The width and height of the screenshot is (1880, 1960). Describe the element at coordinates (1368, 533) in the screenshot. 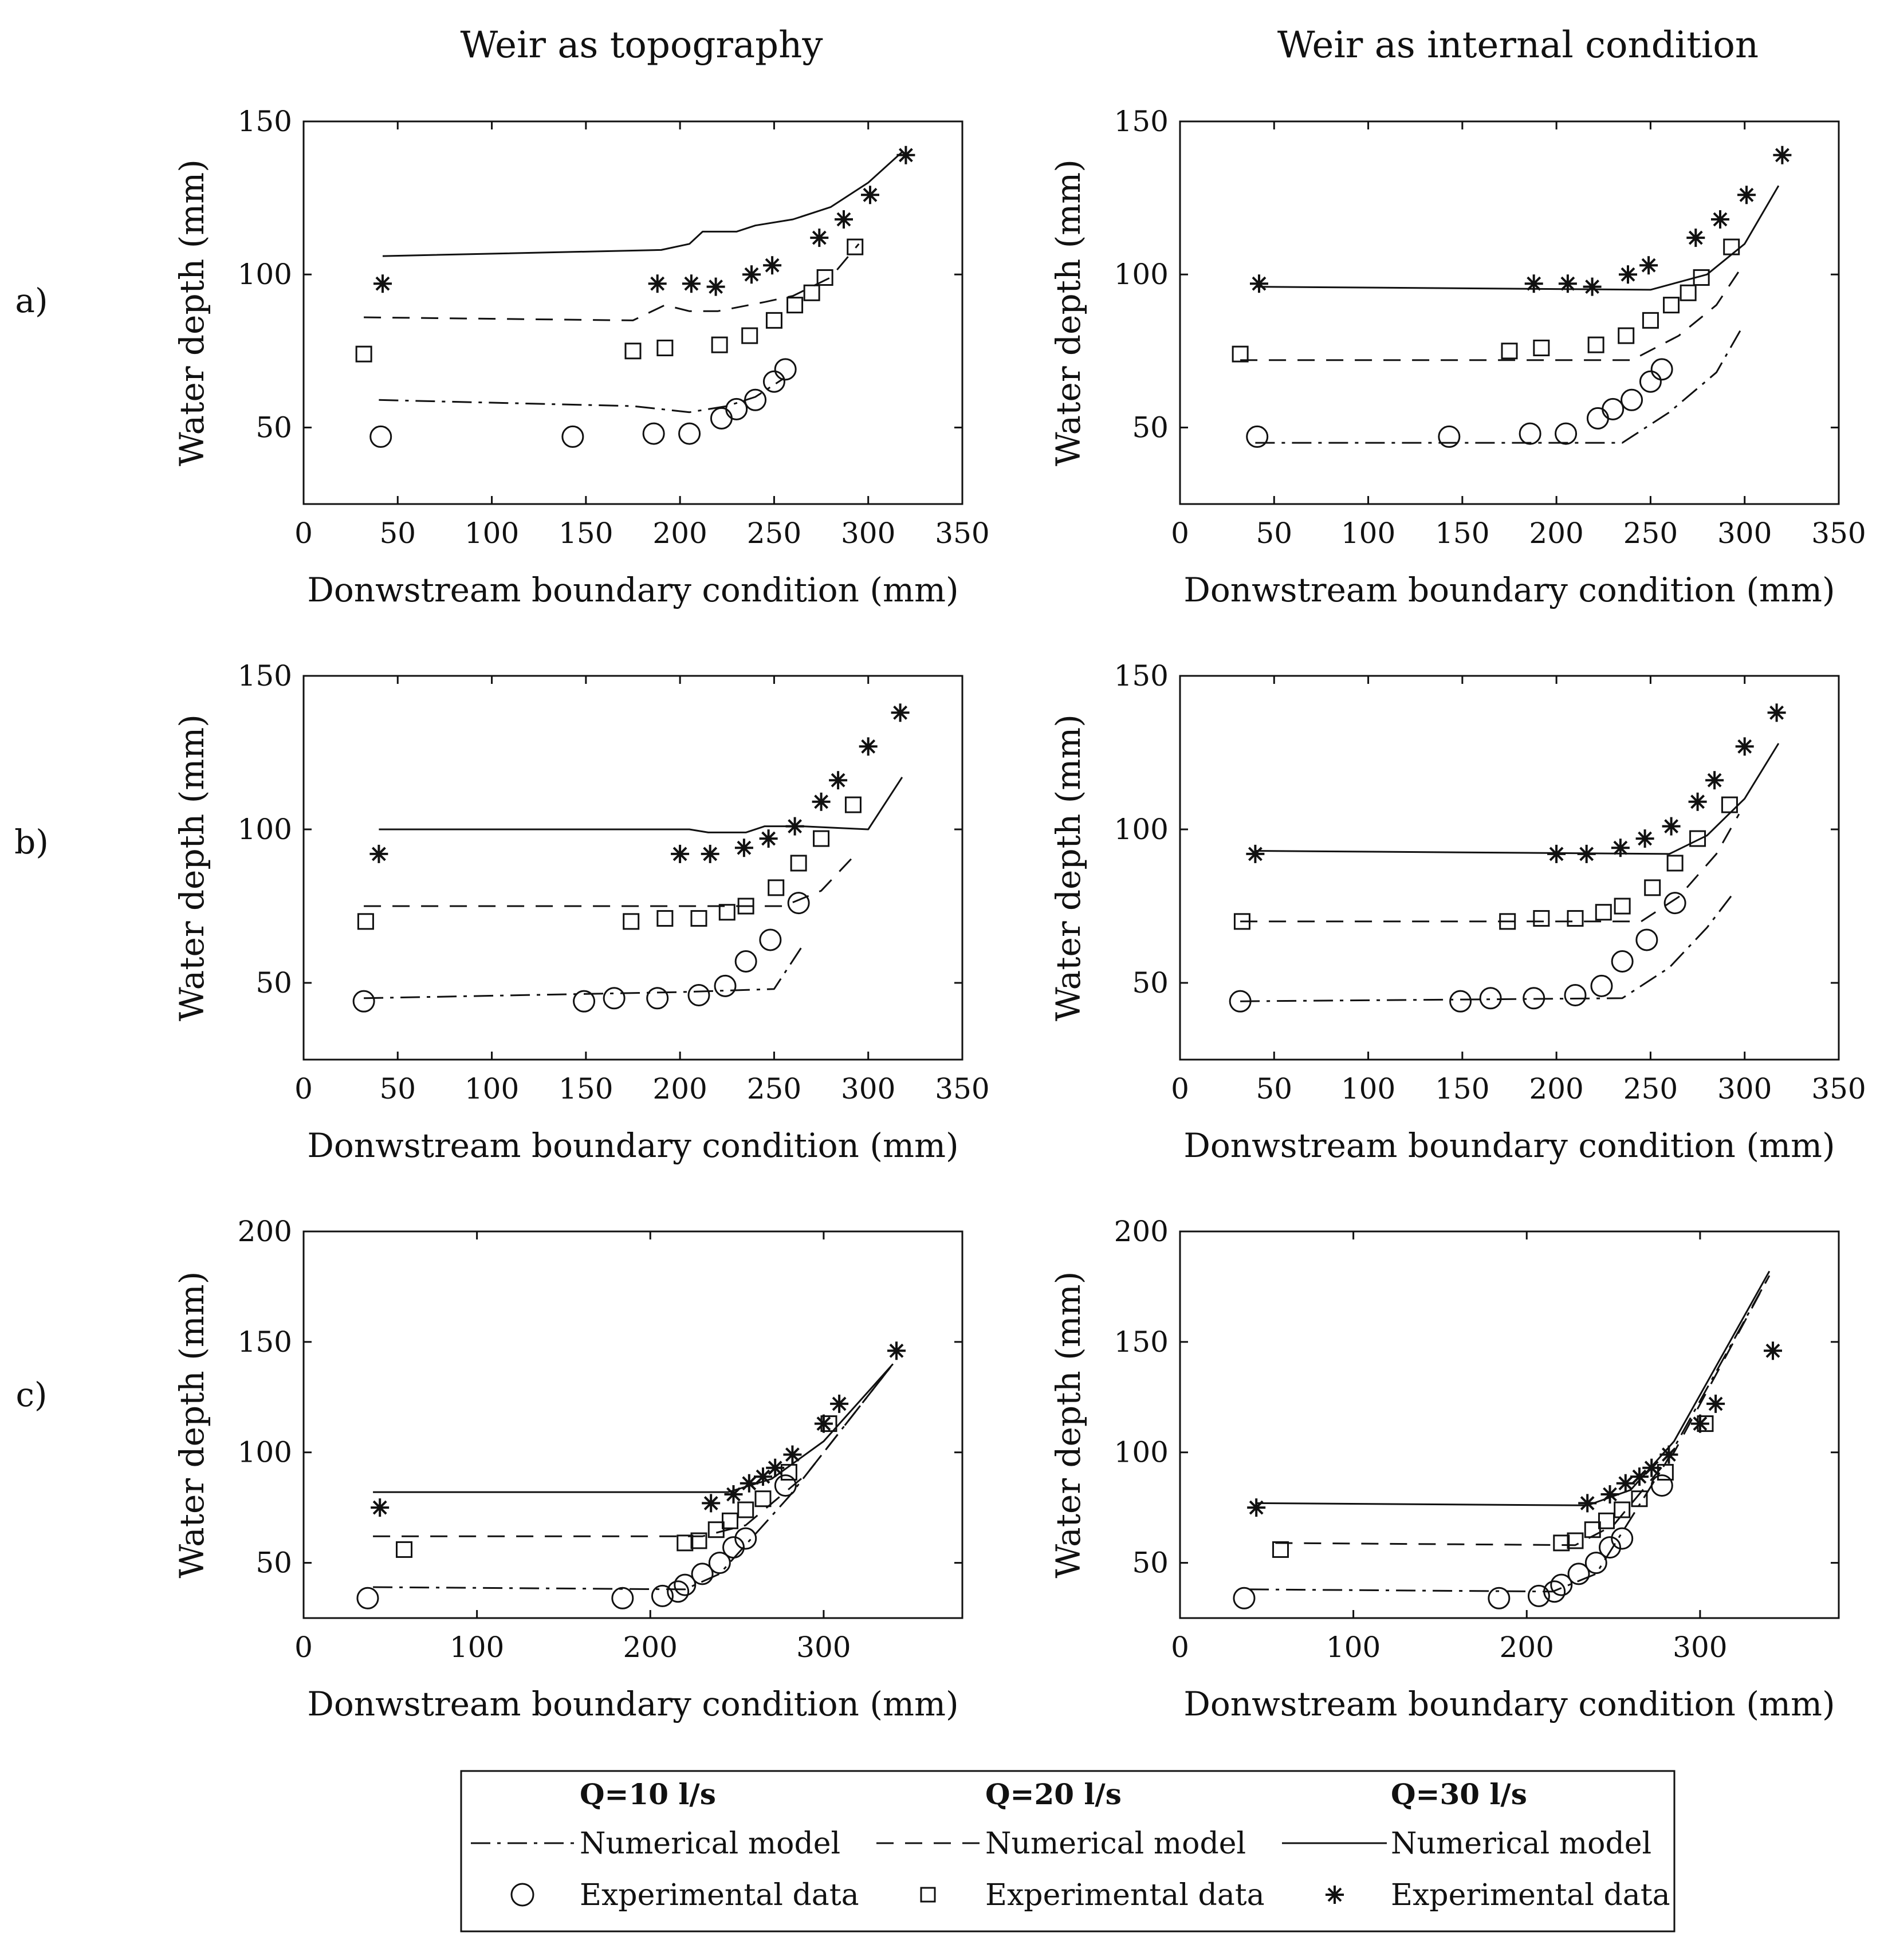

I see `x-tick-label: 100` at that location.